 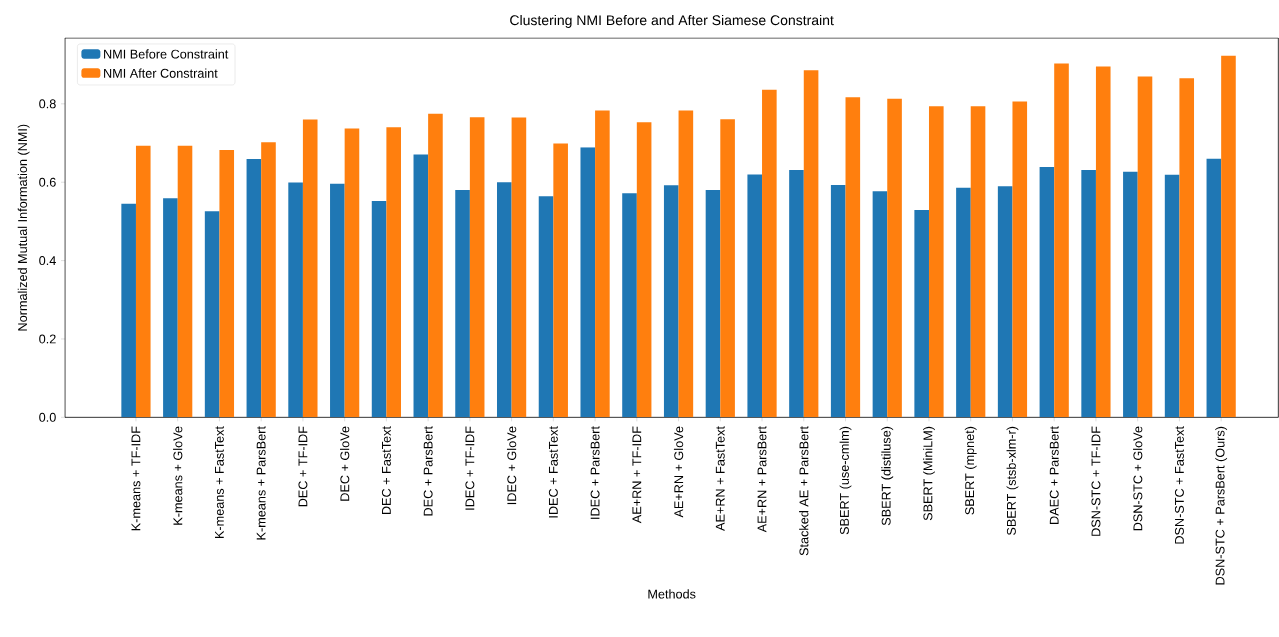 What do you see at coordinates (1012, 480) in the screenshot?
I see `x-tick-label: SBERT (stsb-xlm-r)` at bounding box center [1012, 480].